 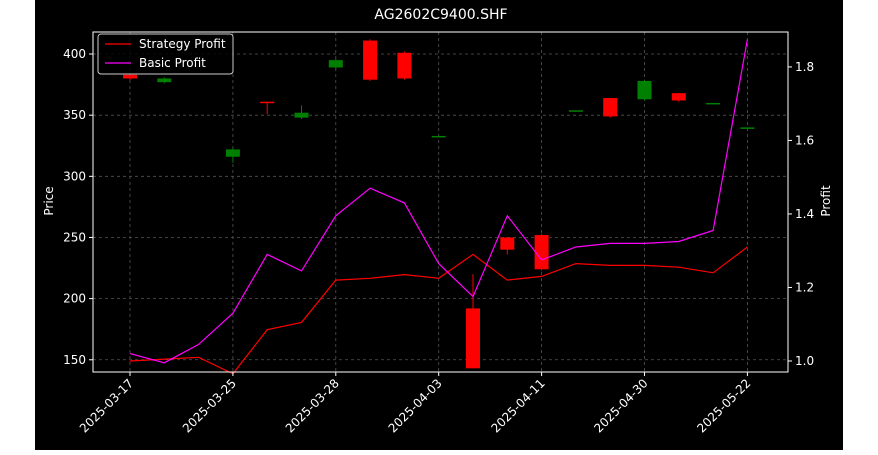 I want to click on x-tick-label: 2025-04-03, so click(x=415, y=405).